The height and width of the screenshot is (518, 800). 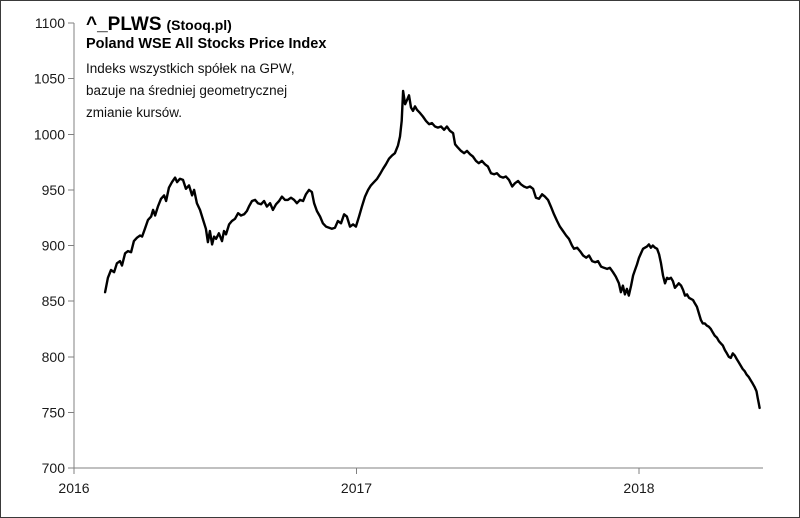 What do you see at coordinates (54, 301) in the screenshot?
I see `y-tick-label: 850` at bounding box center [54, 301].